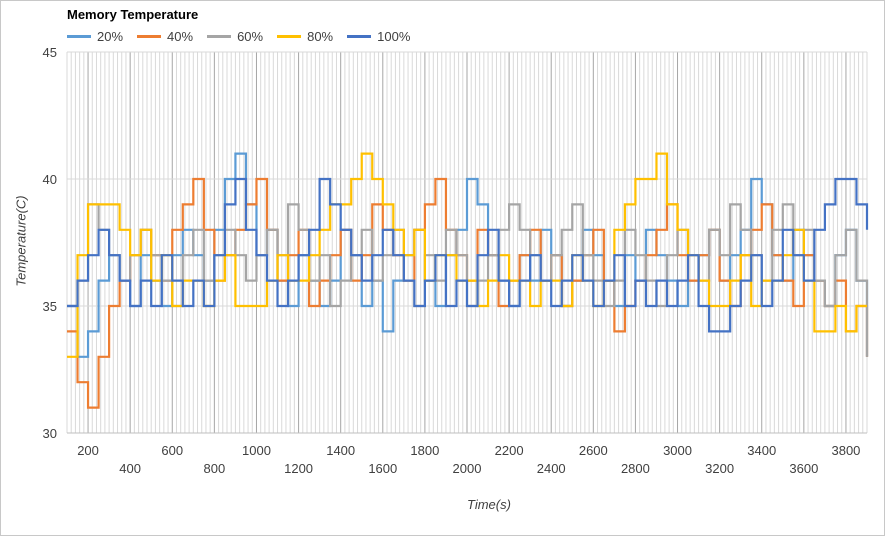  What do you see at coordinates (256, 450) in the screenshot?
I see `x-tick-label: 1000` at bounding box center [256, 450].